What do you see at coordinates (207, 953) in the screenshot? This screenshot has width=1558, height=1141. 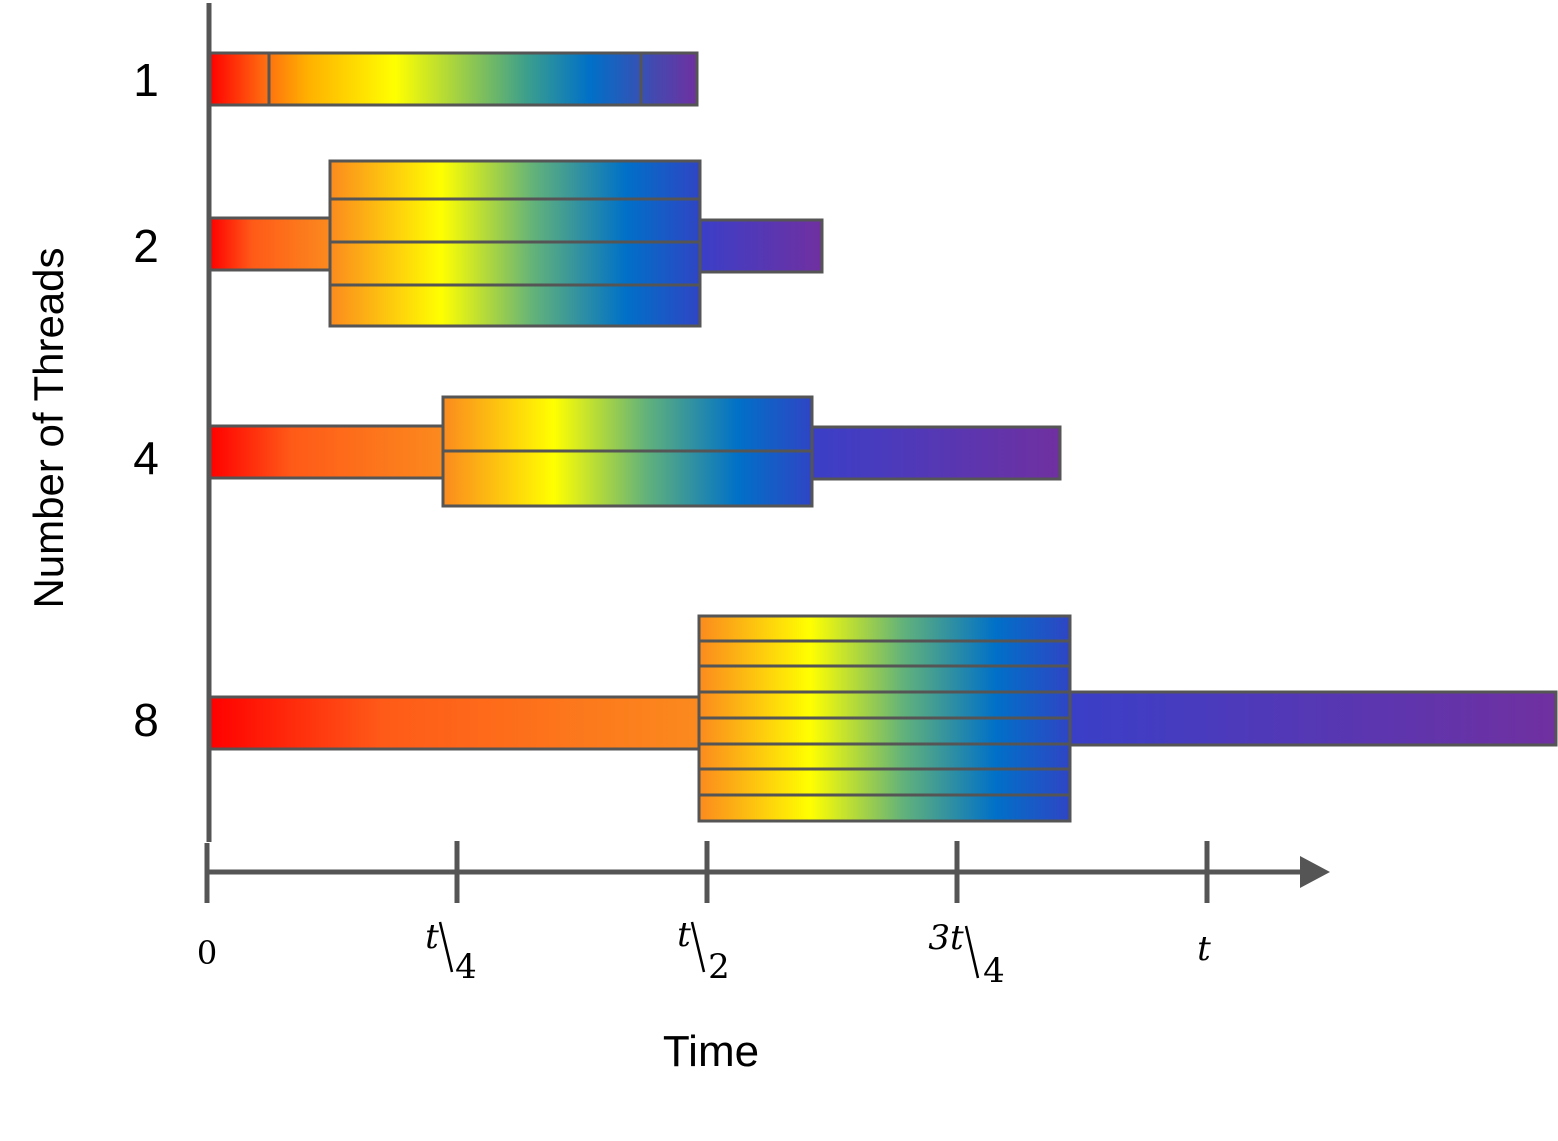 I see `x-tick-label-0: 0` at bounding box center [207, 953].